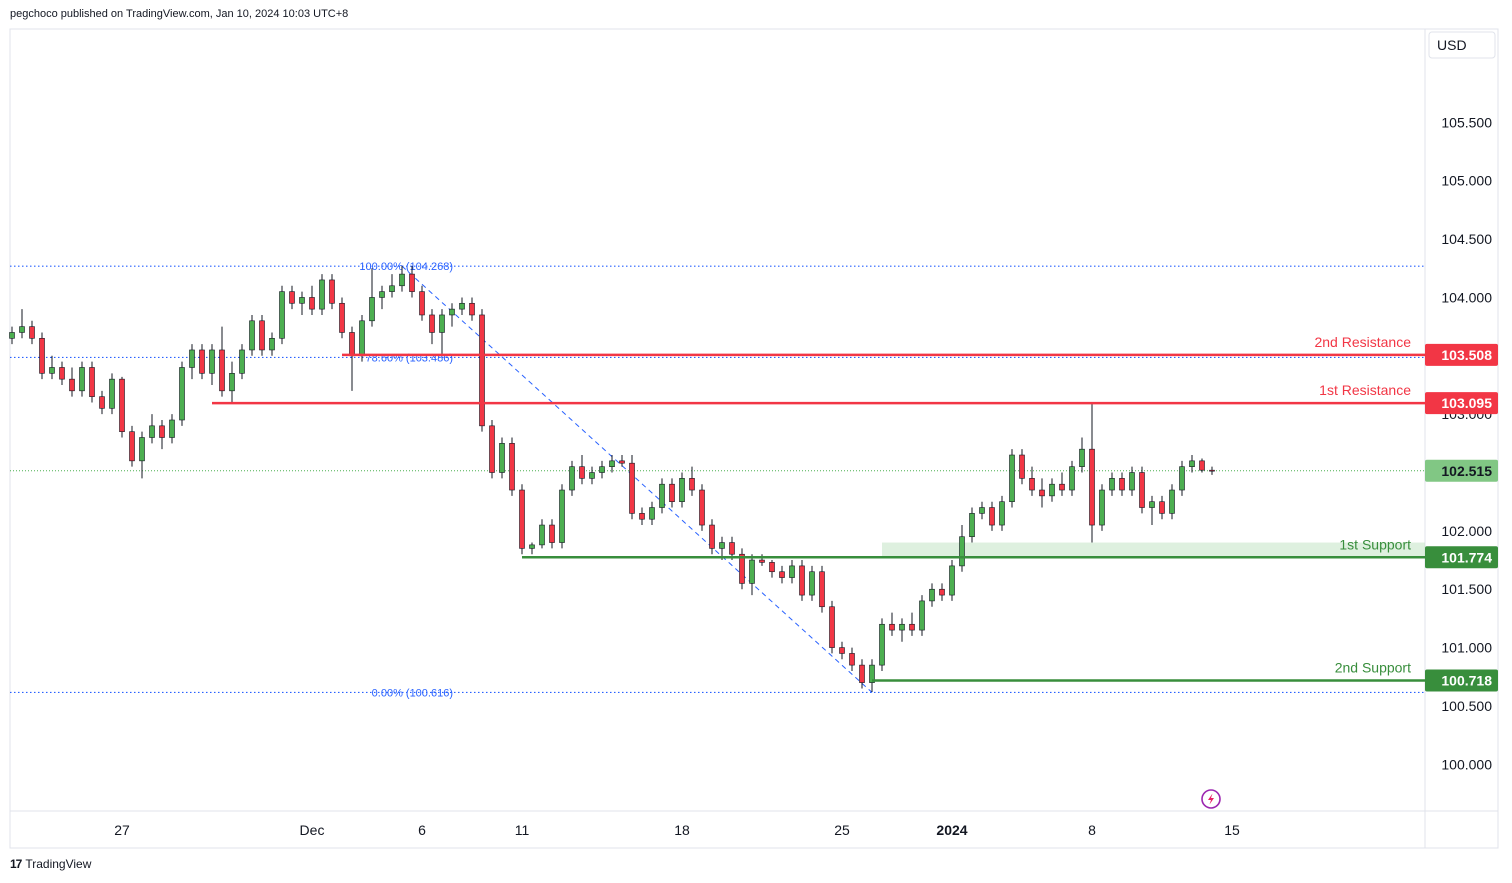 The height and width of the screenshot is (883, 1512). I want to click on x-tick-label: 15, so click(1232, 830).